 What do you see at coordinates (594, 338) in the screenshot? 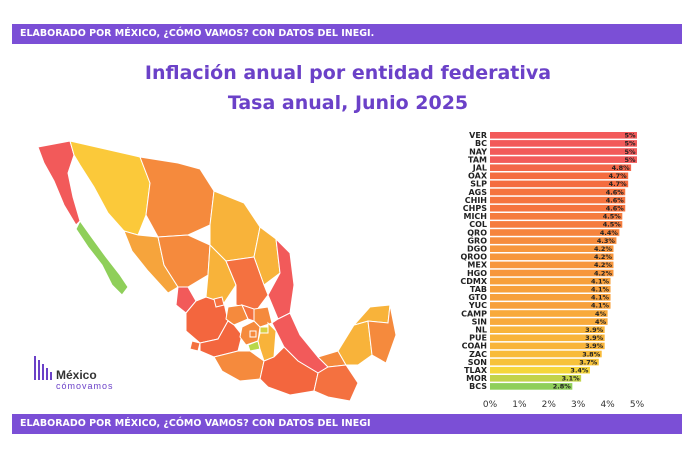
I see `value-label-pue: 3.9%` at bounding box center [594, 338].